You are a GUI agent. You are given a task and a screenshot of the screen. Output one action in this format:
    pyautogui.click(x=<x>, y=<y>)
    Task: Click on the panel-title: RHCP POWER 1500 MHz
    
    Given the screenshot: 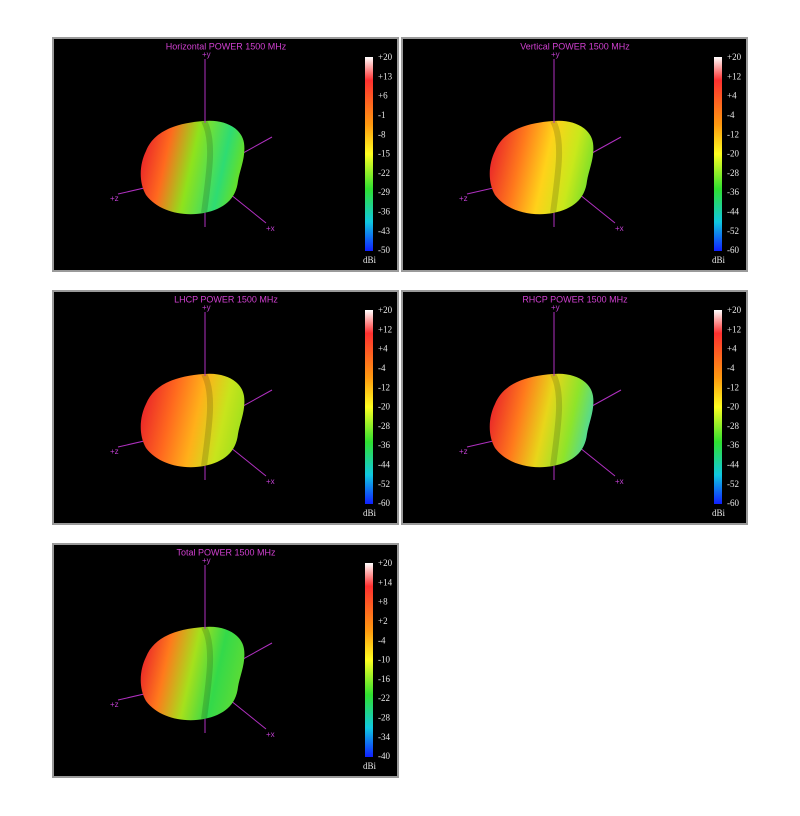 What is the action you would take?
    pyautogui.click(x=575, y=299)
    